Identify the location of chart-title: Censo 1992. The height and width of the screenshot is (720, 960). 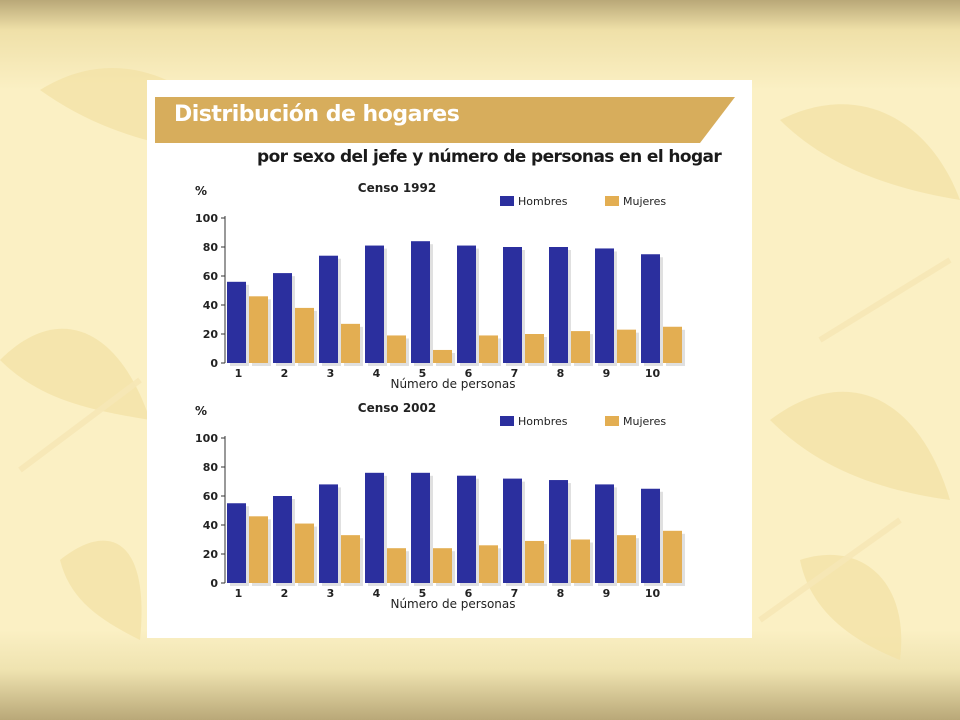
(397, 188).